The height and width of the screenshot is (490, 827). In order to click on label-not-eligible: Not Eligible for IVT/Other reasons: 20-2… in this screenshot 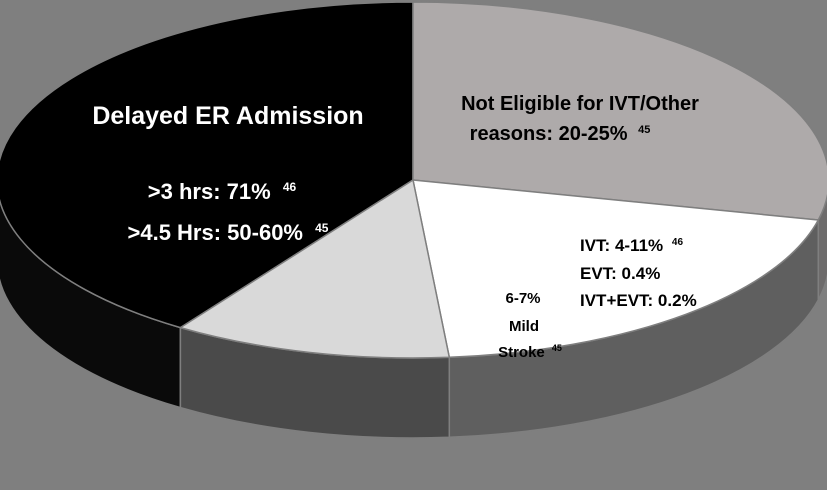, I will do `click(580, 119)`.